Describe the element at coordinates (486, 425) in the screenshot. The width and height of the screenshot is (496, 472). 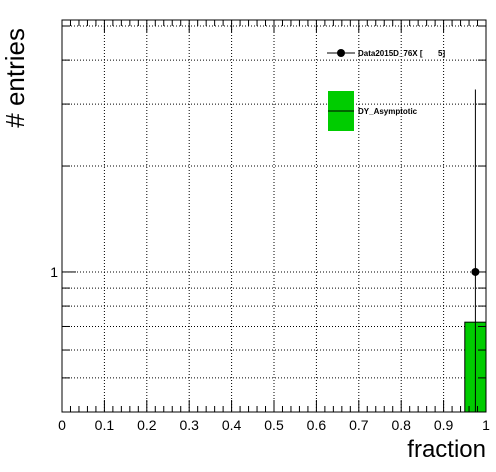
I see `x-tick-label: 1` at that location.